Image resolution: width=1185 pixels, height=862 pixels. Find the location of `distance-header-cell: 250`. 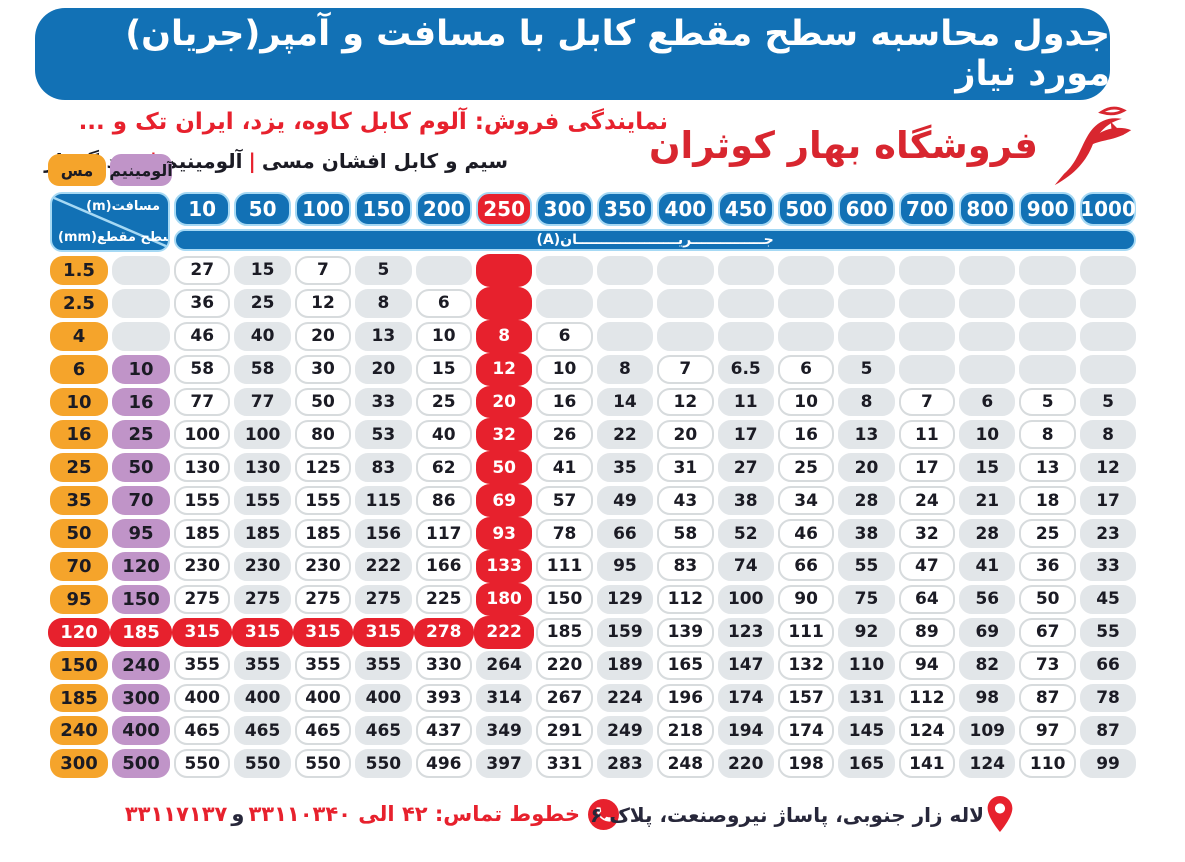

distance-header-cell: 250 is located at coordinates (504, 209).